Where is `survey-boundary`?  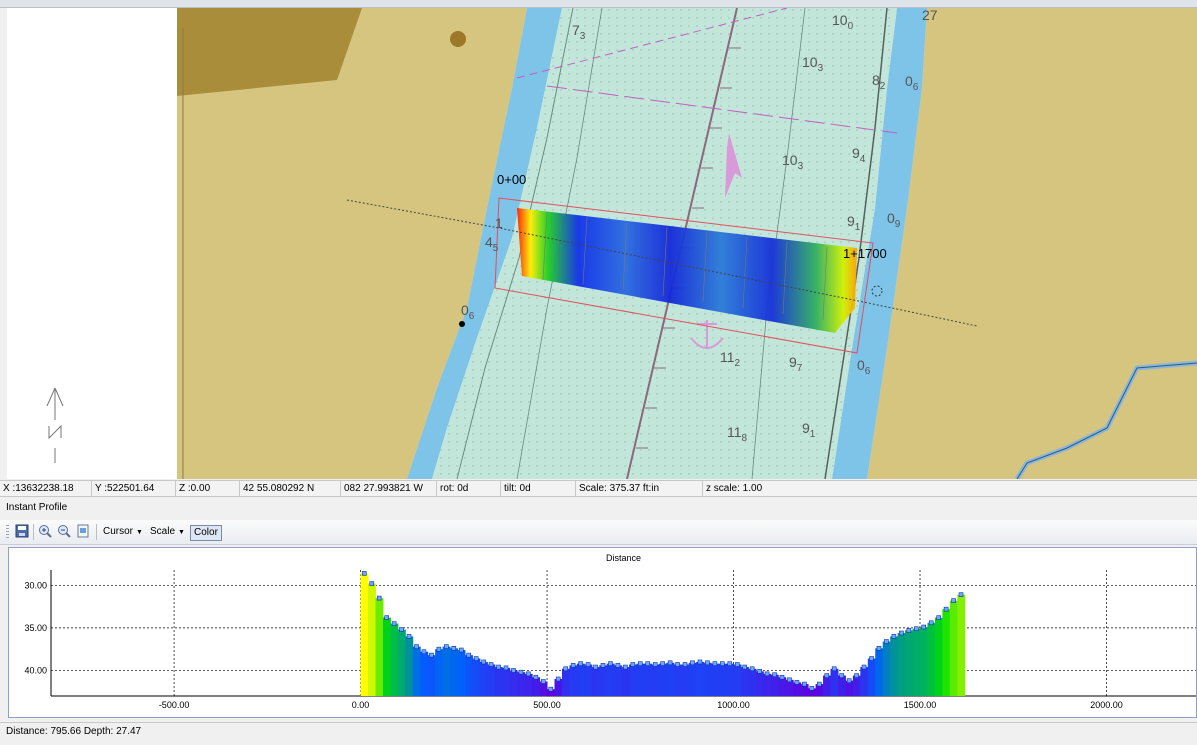
survey-boundary is located at coordinates (684, 275).